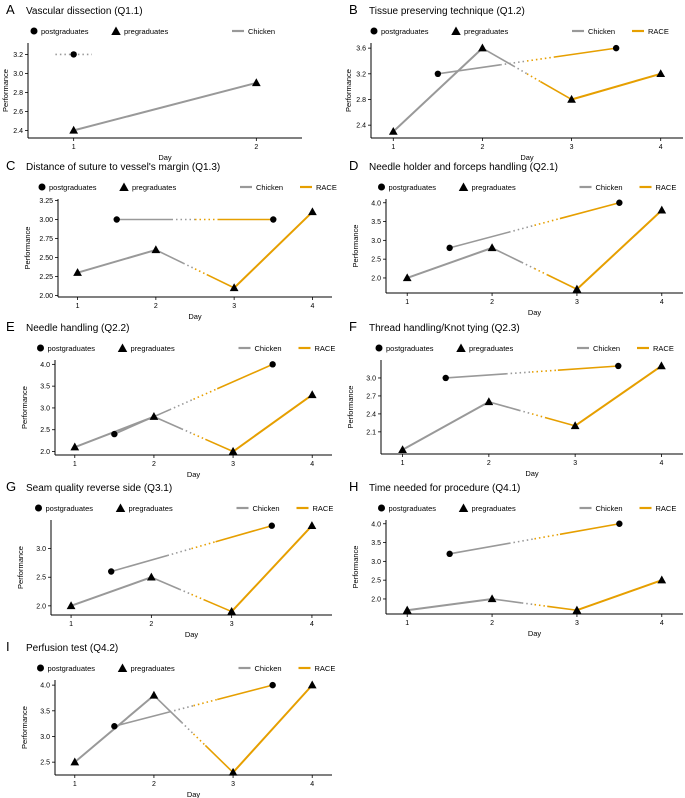 The width and height of the screenshot is (685, 798). I want to click on x-tick-label: 3, so click(233, 784).